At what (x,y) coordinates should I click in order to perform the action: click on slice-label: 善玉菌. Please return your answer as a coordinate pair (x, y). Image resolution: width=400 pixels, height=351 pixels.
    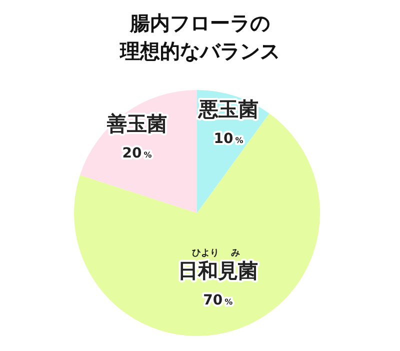
    Looking at the image, I should click on (136, 123).